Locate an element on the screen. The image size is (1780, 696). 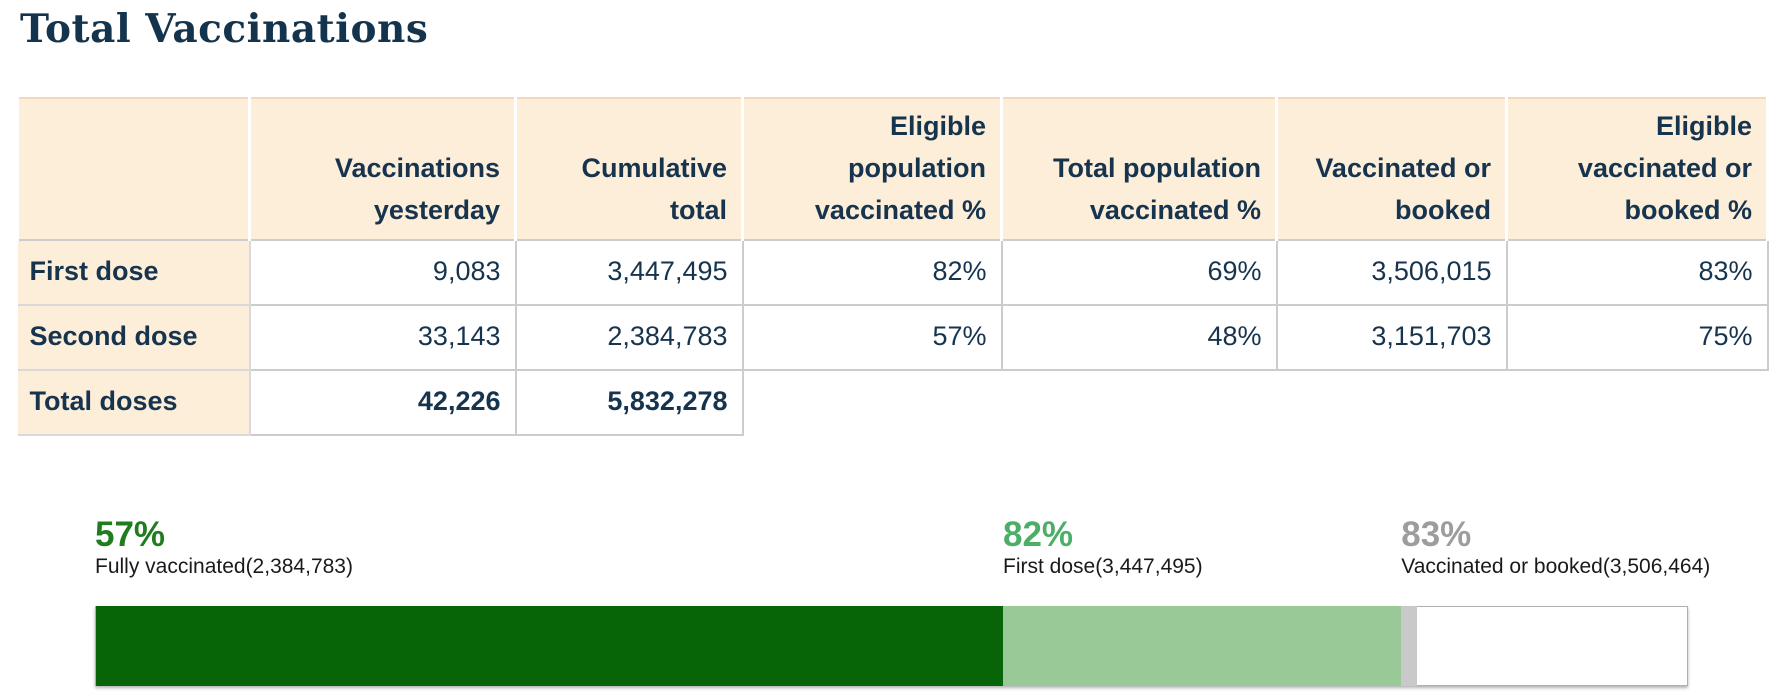
table-cell: 33,143 is located at coordinates (382, 337).